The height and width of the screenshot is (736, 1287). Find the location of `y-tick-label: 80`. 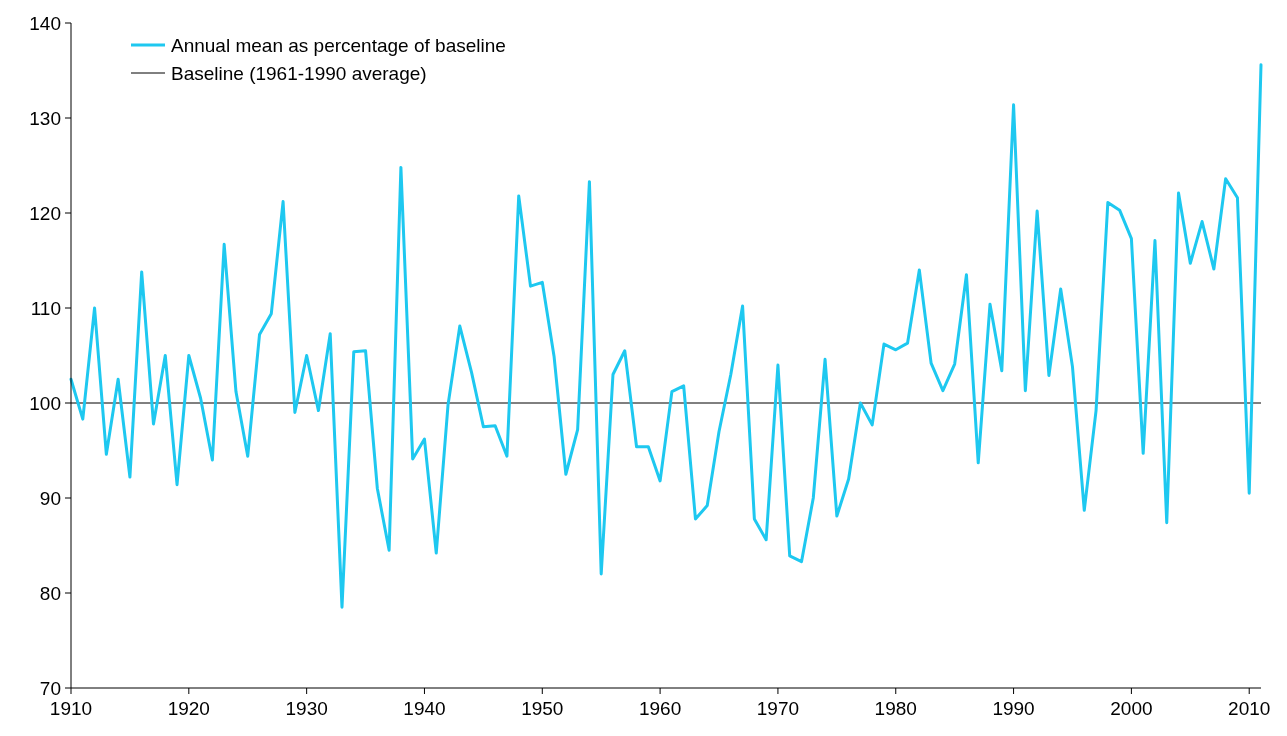

y-tick-label: 80 is located at coordinates (50, 593).